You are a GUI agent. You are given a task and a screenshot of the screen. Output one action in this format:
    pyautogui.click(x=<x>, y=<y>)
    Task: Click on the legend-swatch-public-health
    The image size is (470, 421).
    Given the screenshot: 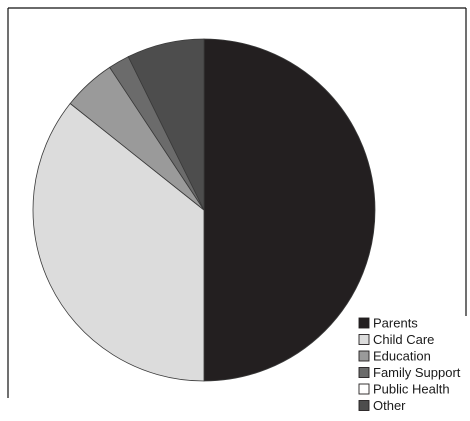 What is the action you would take?
    pyautogui.click(x=364, y=389)
    